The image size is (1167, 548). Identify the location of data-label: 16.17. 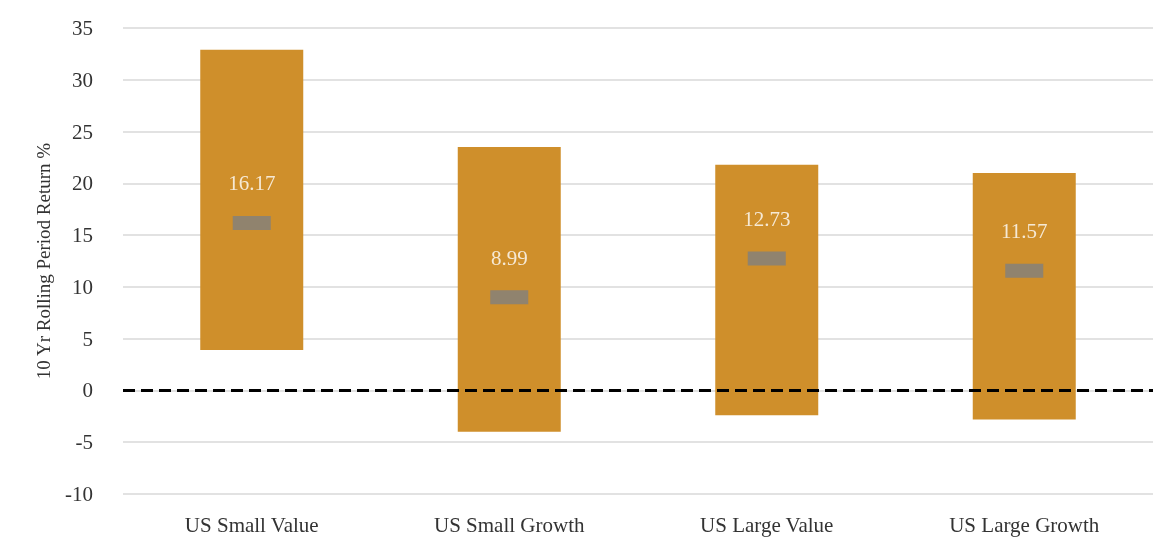
(252, 183).